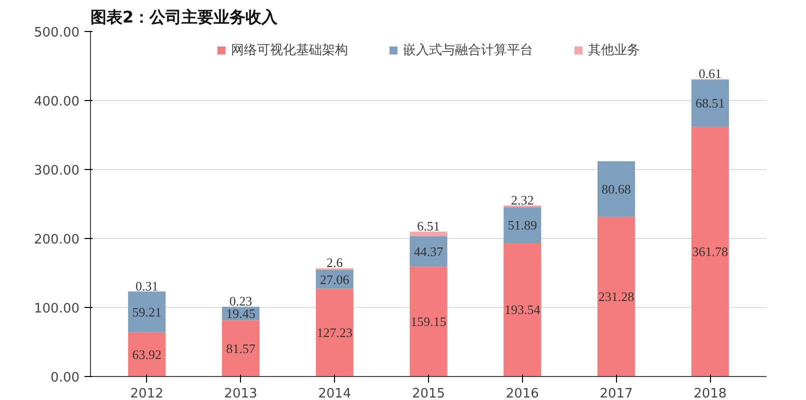 The width and height of the screenshot is (806, 400). Describe the element at coordinates (241, 393) in the screenshot. I see `x-tick-label: 2013` at that location.